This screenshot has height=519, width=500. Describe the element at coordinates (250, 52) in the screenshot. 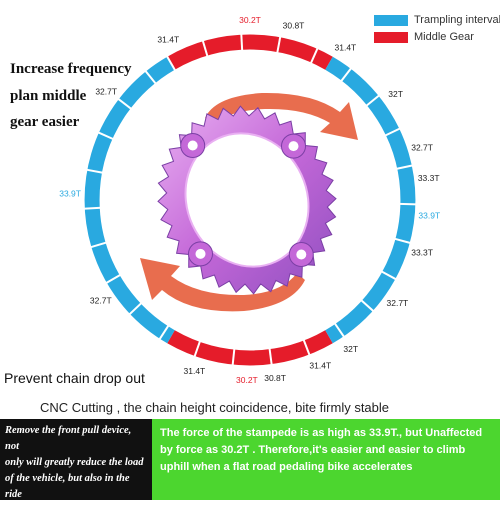

I see `ring-segment-middle-gear` at that location.